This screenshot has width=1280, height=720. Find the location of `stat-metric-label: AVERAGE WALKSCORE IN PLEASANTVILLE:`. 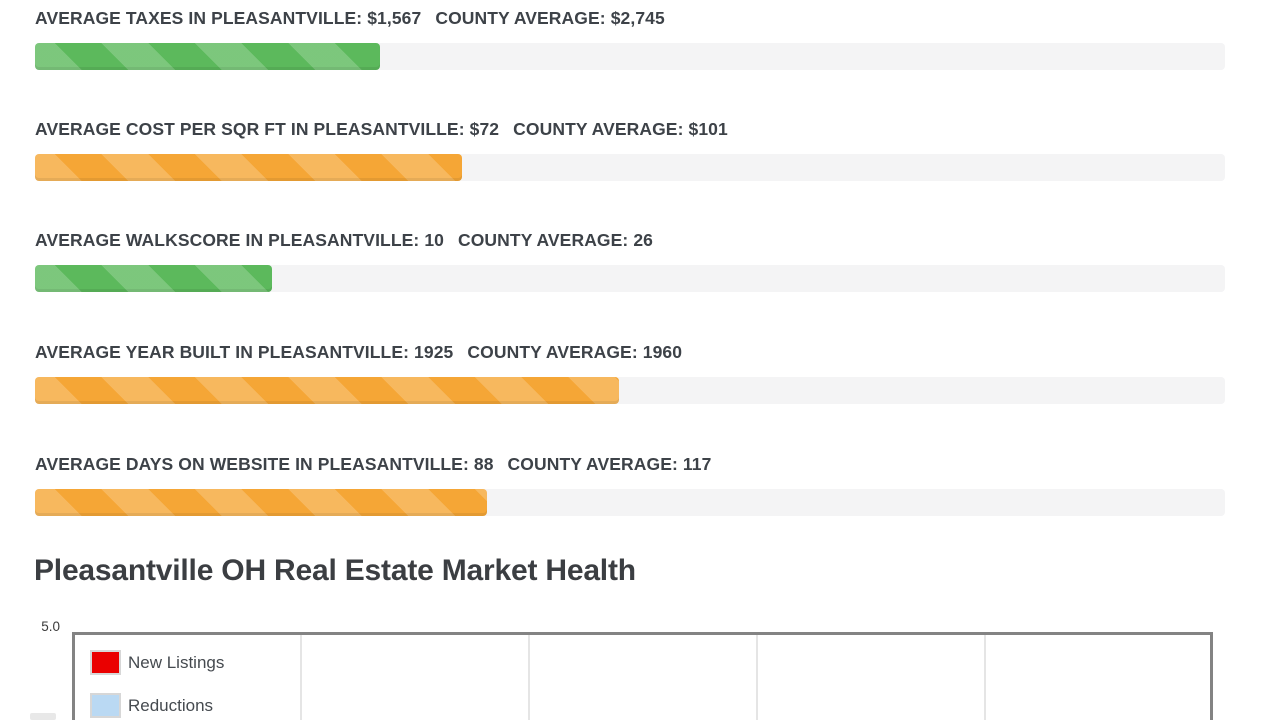

stat-metric-label: AVERAGE WALKSCORE IN PLEASANTVILLE: is located at coordinates (227, 240).